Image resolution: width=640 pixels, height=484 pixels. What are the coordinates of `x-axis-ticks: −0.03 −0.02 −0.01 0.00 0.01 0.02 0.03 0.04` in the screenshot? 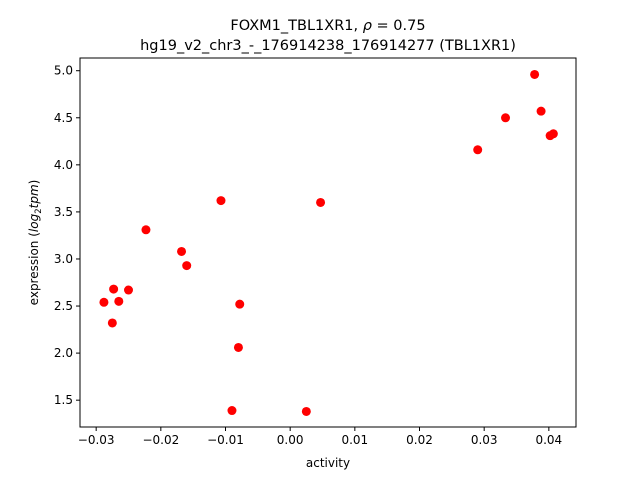 It's located at (320, 437).